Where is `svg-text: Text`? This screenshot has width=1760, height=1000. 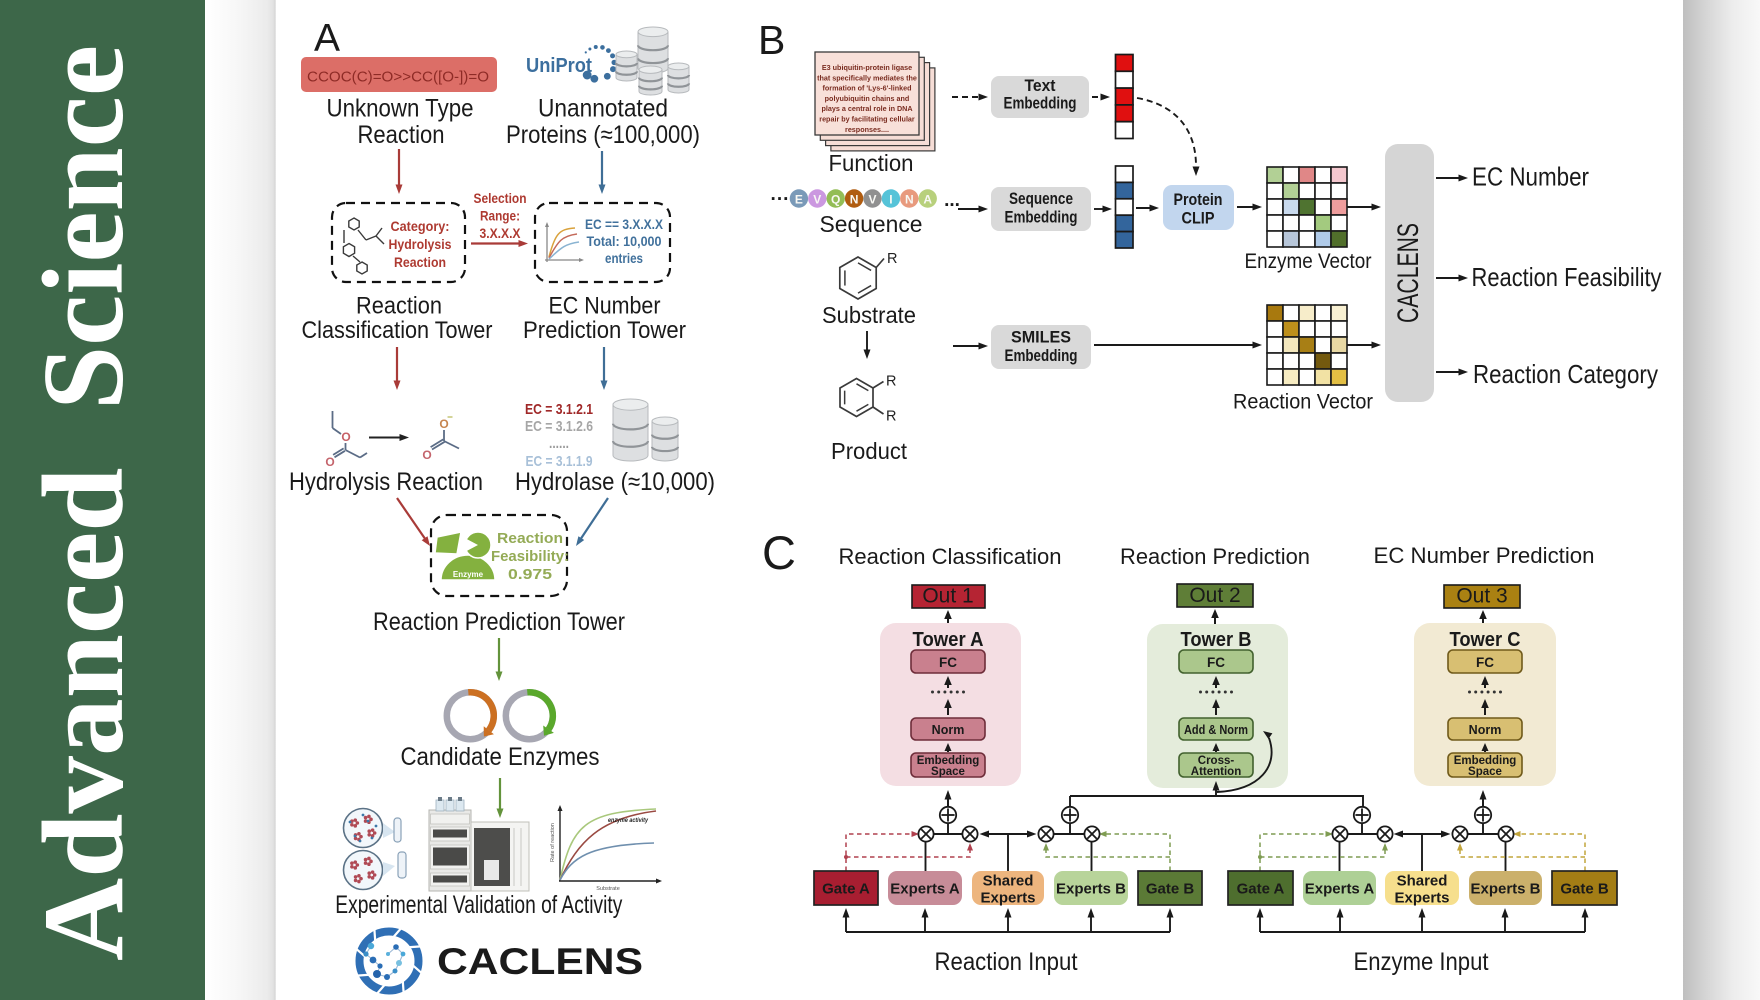
svg-text: Text is located at coordinates (1040, 85).